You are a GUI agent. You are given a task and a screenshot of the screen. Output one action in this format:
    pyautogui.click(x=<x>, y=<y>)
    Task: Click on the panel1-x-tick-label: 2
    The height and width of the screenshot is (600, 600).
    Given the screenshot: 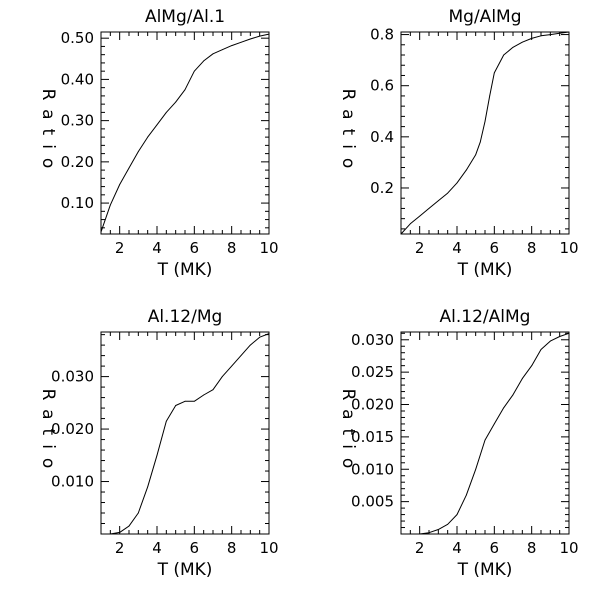 What is the action you would take?
    pyautogui.click(x=120, y=248)
    